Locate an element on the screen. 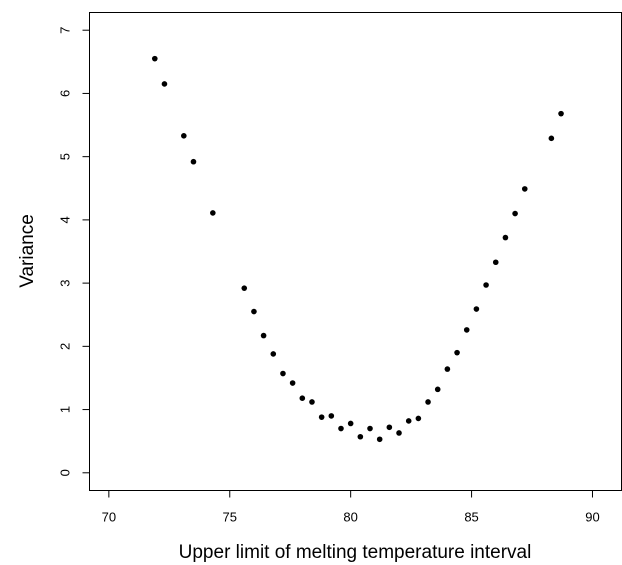 The height and width of the screenshot is (565, 622). x-tick-label: 90 is located at coordinates (592, 517).